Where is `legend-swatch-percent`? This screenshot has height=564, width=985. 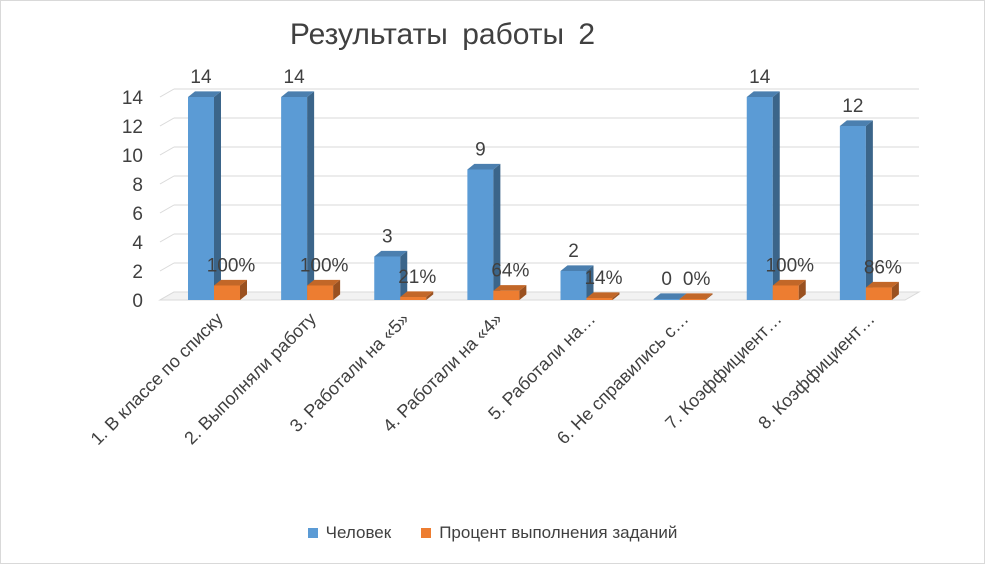
legend-swatch-percent is located at coordinates (426, 533).